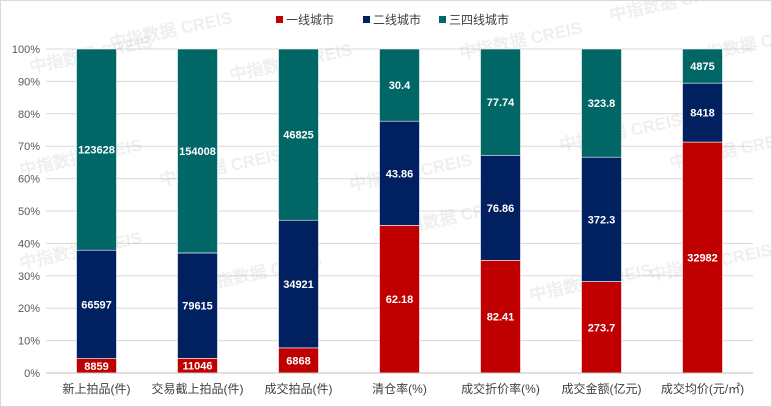  What do you see at coordinates (96, 367) in the screenshot?
I see `data-label: 8859` at bounding box center [96, 367].